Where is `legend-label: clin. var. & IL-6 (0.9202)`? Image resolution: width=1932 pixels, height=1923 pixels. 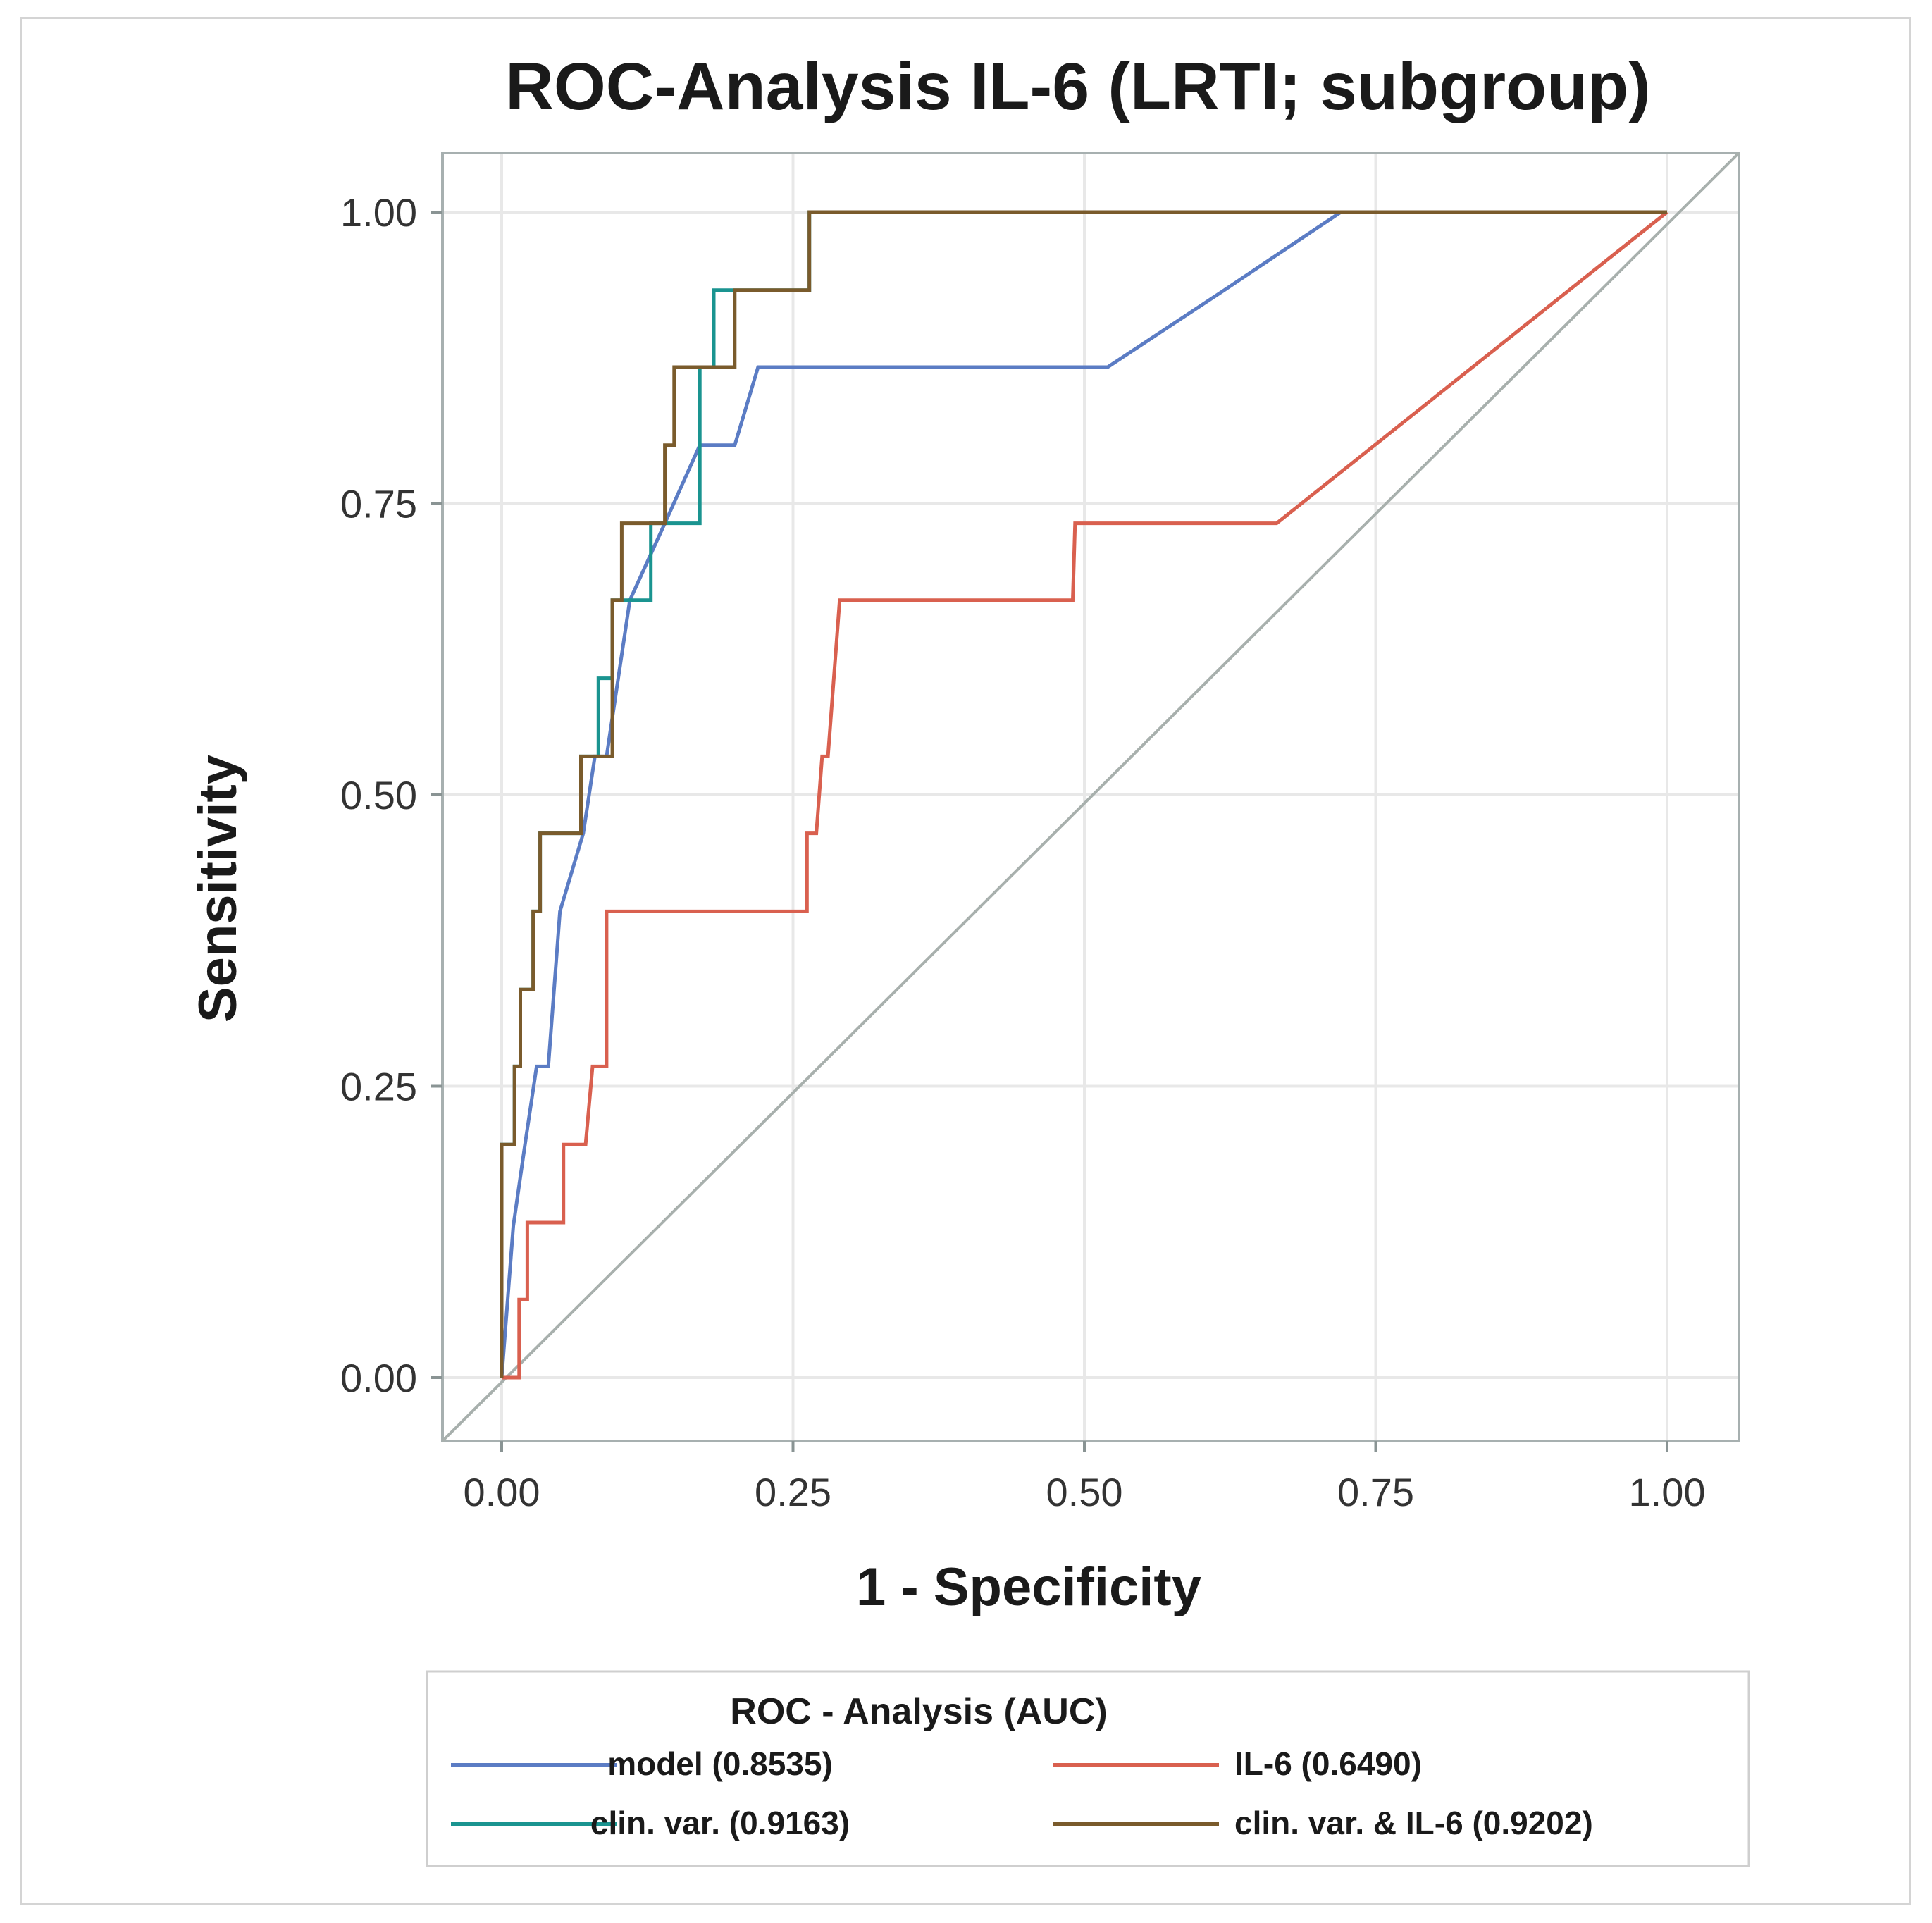 legend-label: clin. var. & IL-6 (0.9202) is located at coordinates (1413, 1823).